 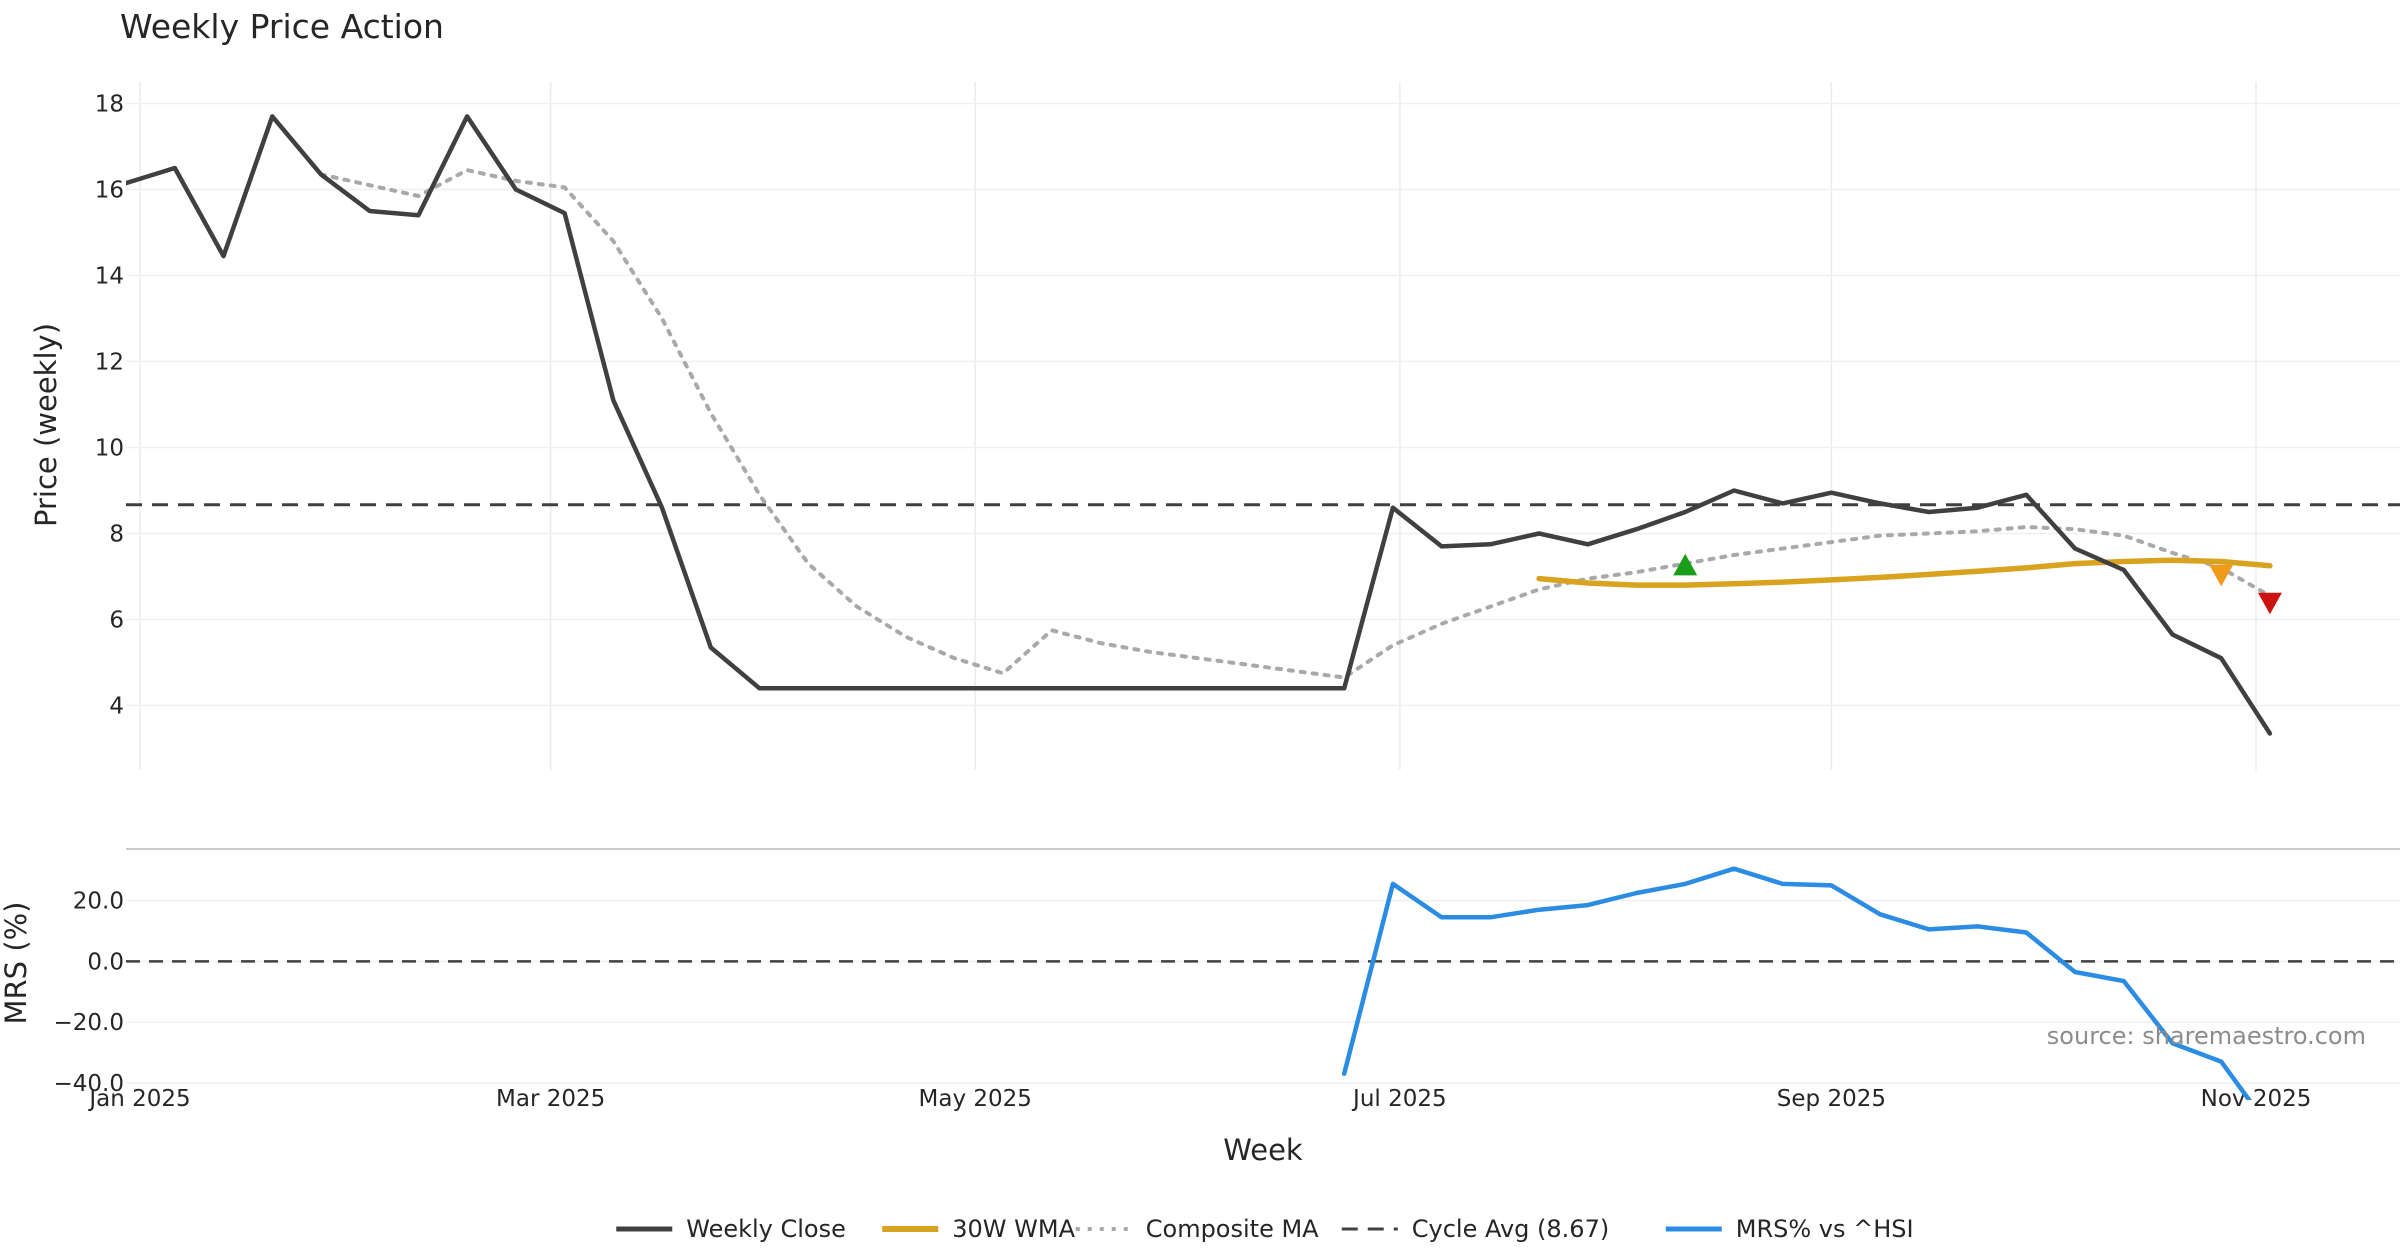 What do you see at coordinates (116, 707) in the screenshot?
I see `price-y-tick-label: 4` at bounding box center [116, 707].